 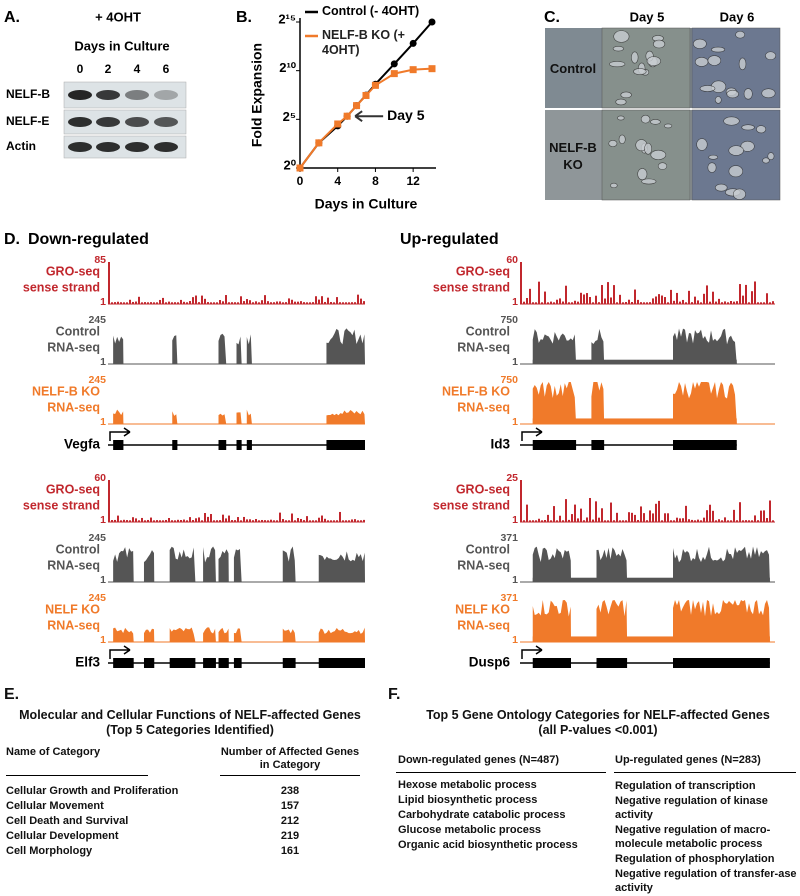 I want to click on signal-fill, so click(x=634, y=421).